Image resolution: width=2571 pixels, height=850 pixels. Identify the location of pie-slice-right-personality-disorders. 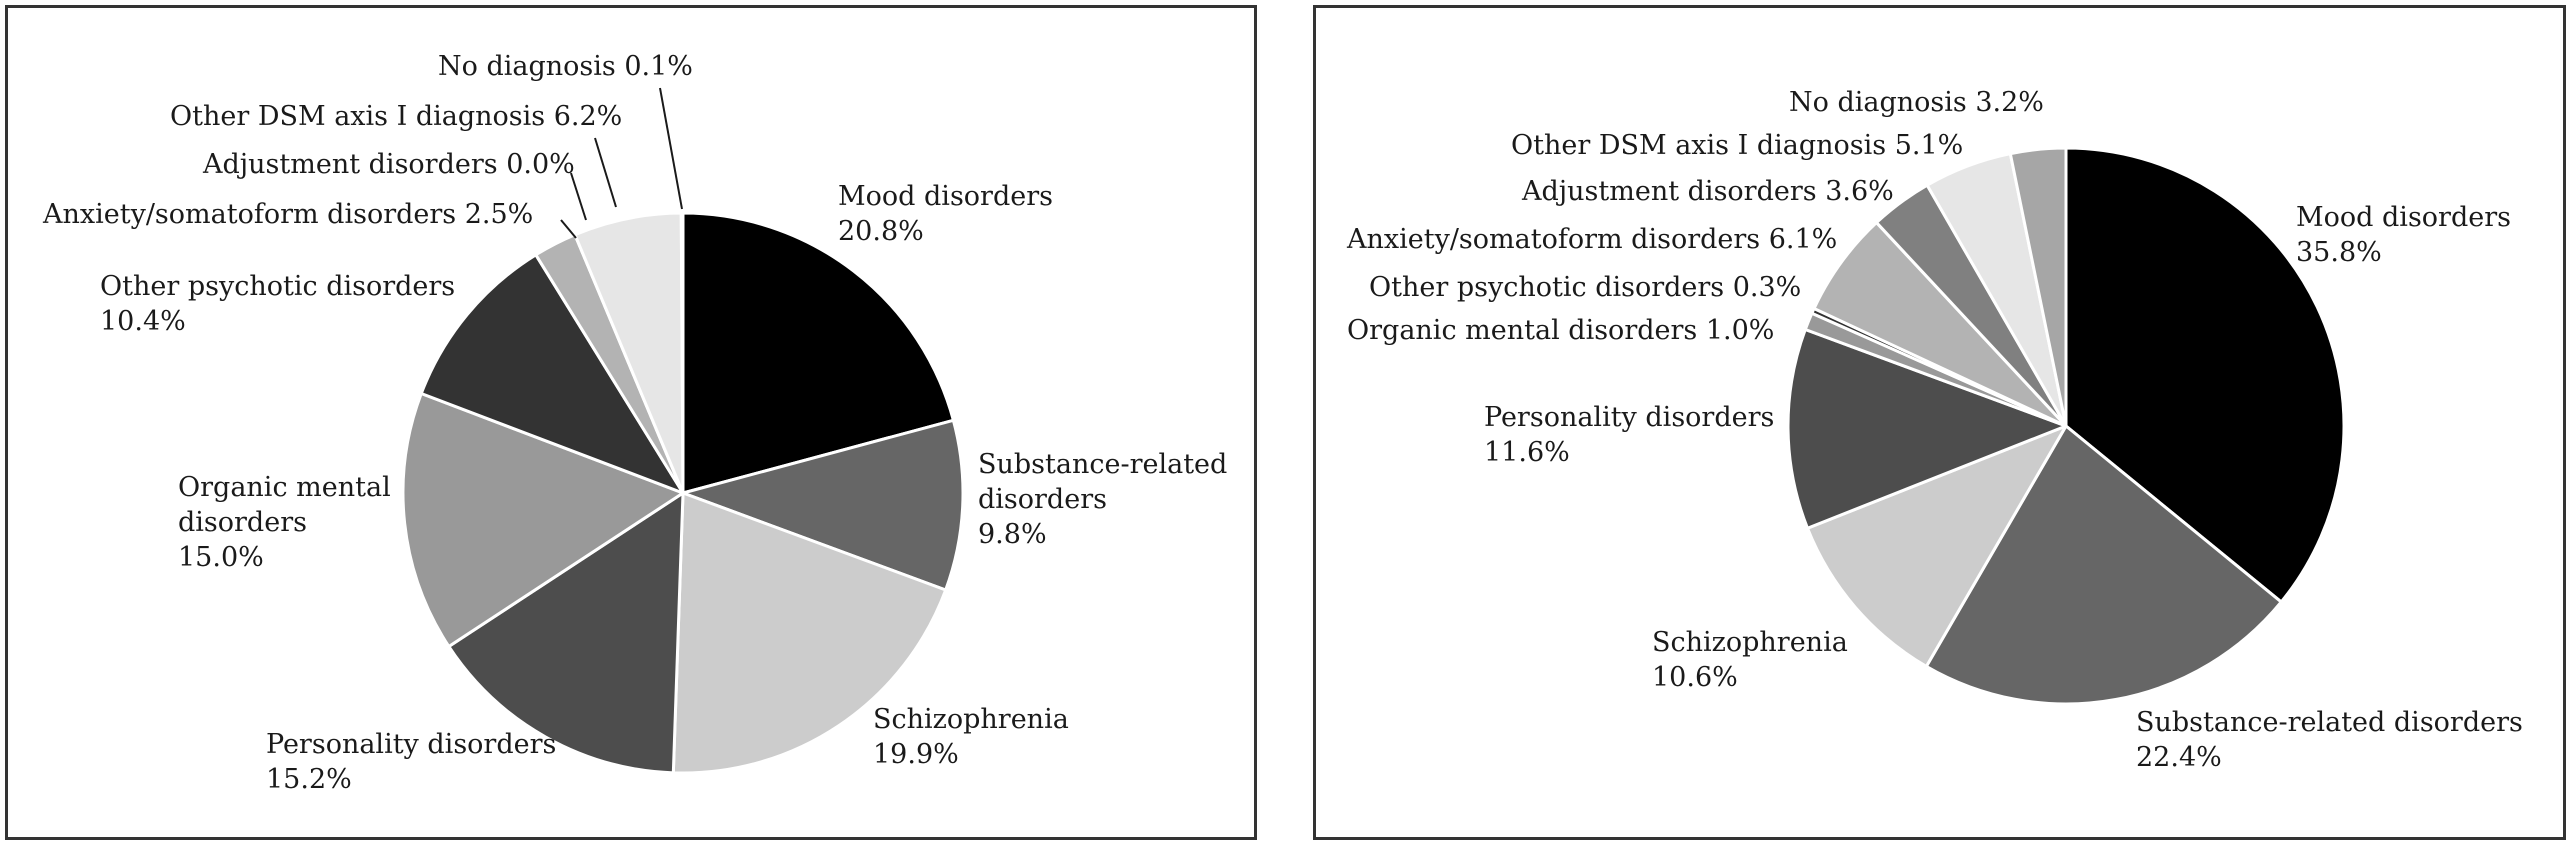
(1927, 429).